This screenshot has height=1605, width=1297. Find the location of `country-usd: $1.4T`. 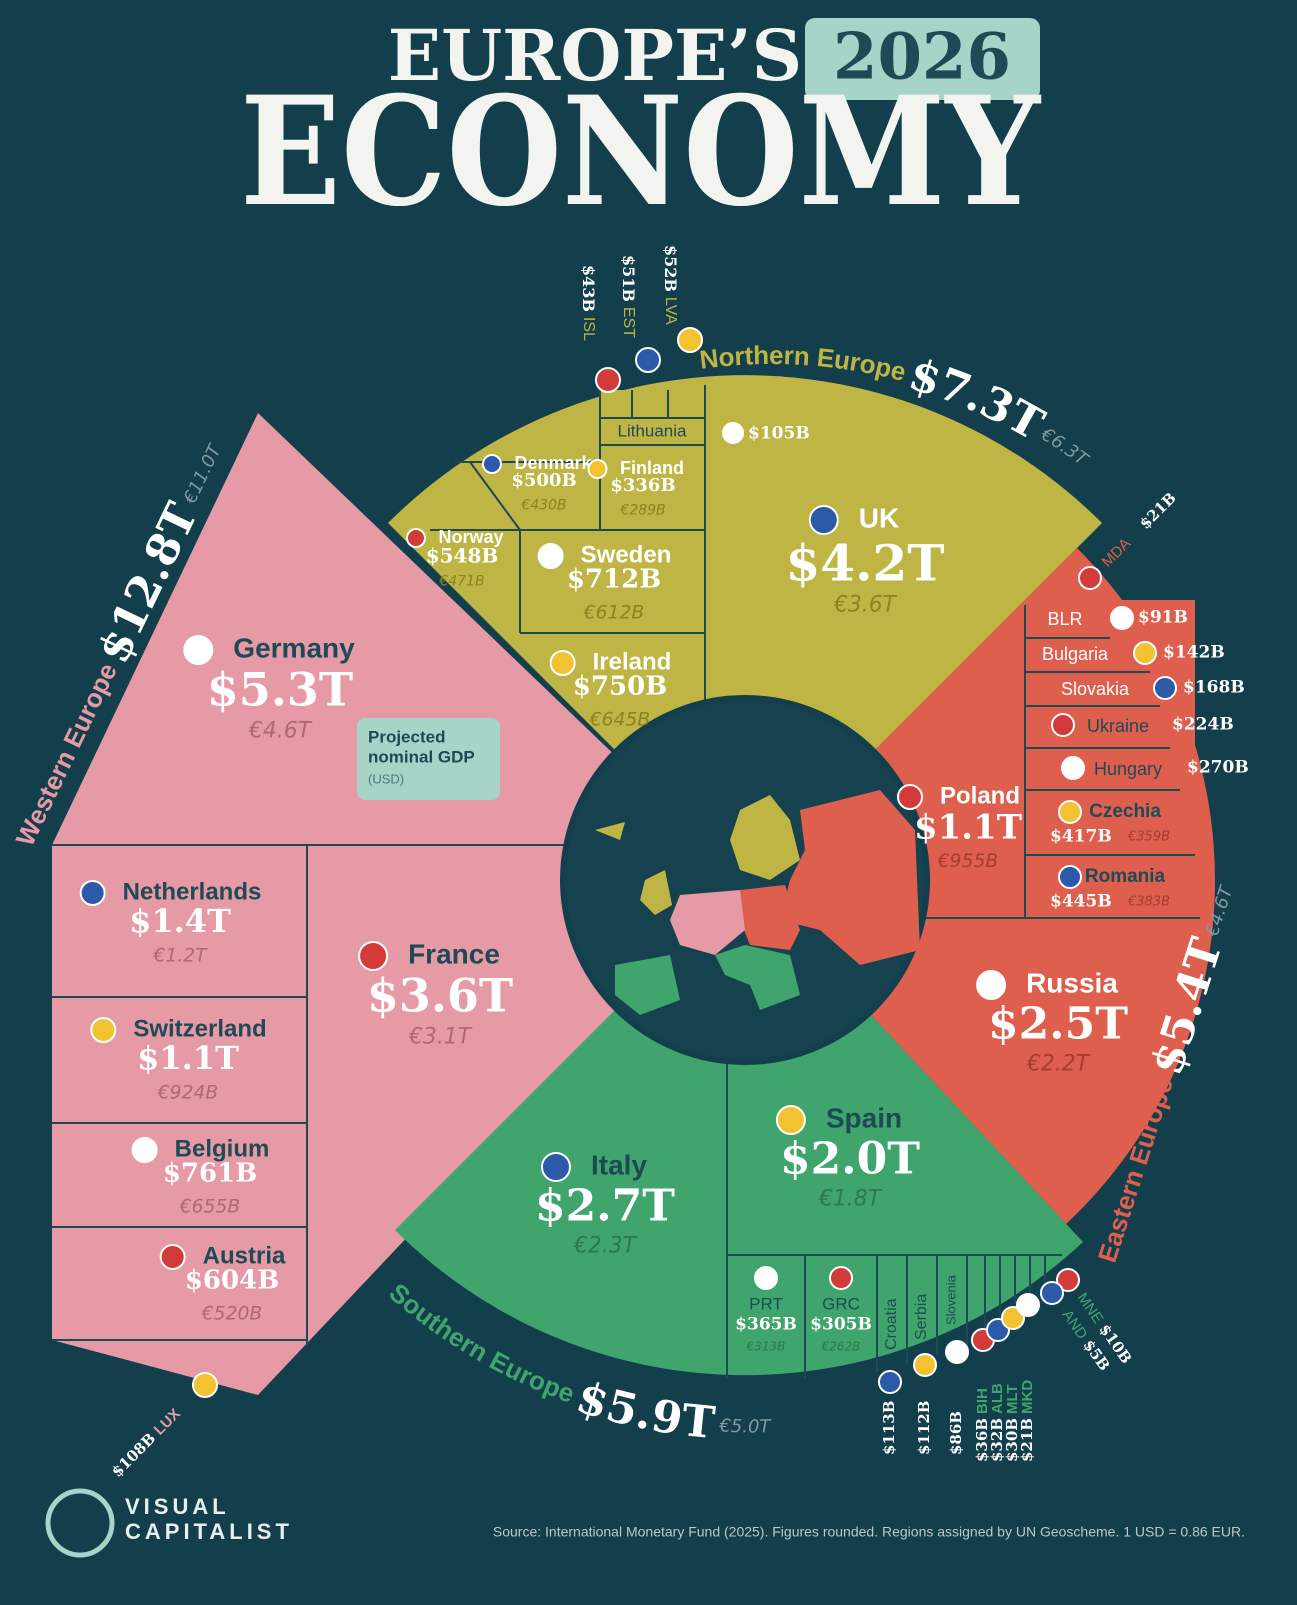

country-usd: $1.4T is located at coordinates (180, 921).